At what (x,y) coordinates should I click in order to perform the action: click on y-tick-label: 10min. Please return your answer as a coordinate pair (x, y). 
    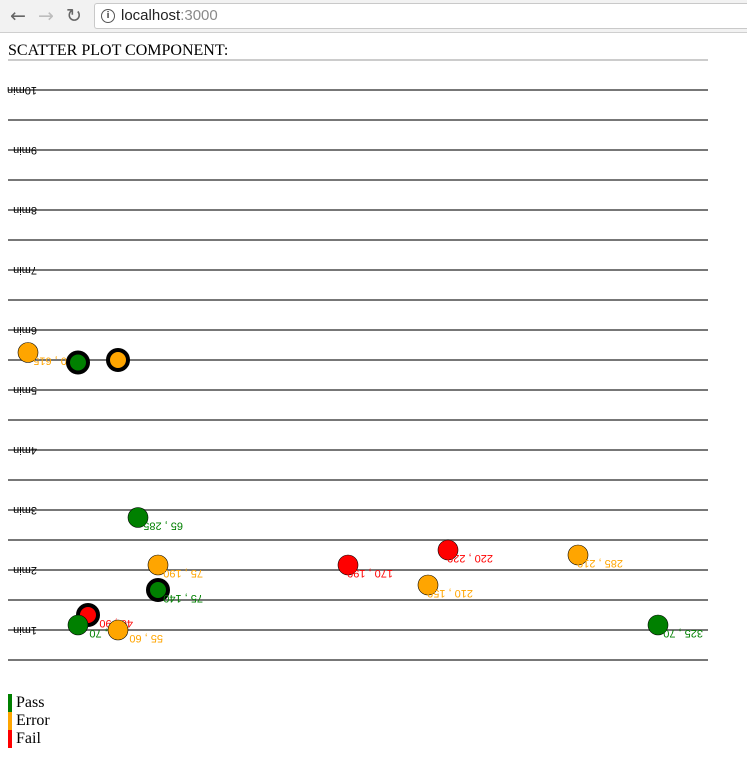
    Looking at the image, I should click on (22, 90).